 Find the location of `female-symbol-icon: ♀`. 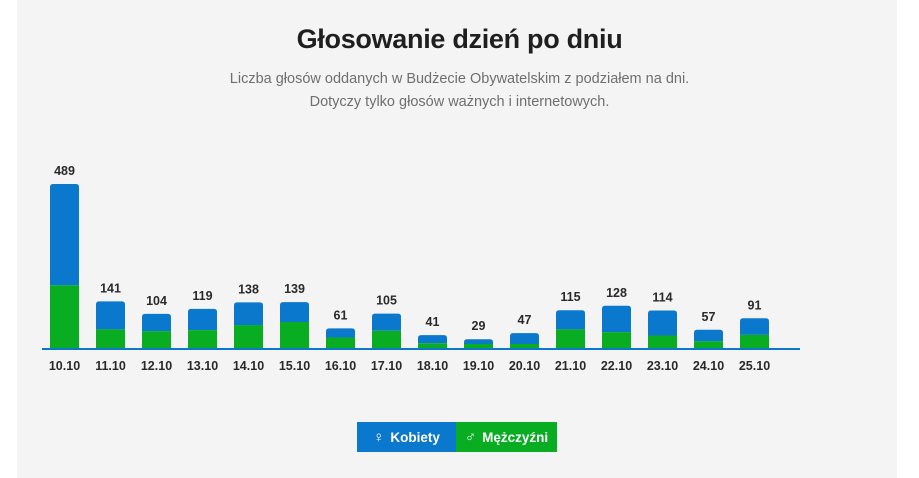

female-symbol-icon: ♀ is located at coordinates (379, 437).